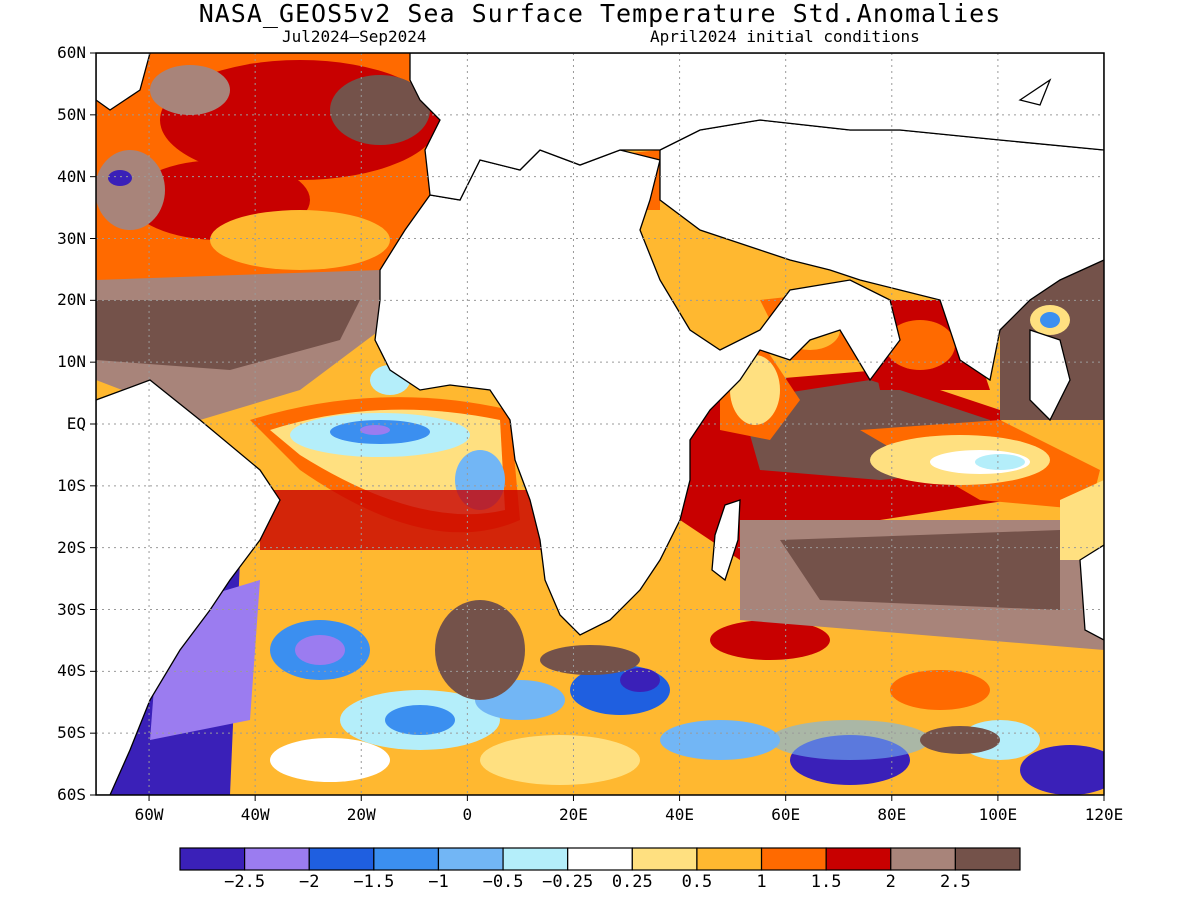 The height and width of the screenshot is (900, 1200). I want to click on colorbar-label: −1.5, so click(374, 882).